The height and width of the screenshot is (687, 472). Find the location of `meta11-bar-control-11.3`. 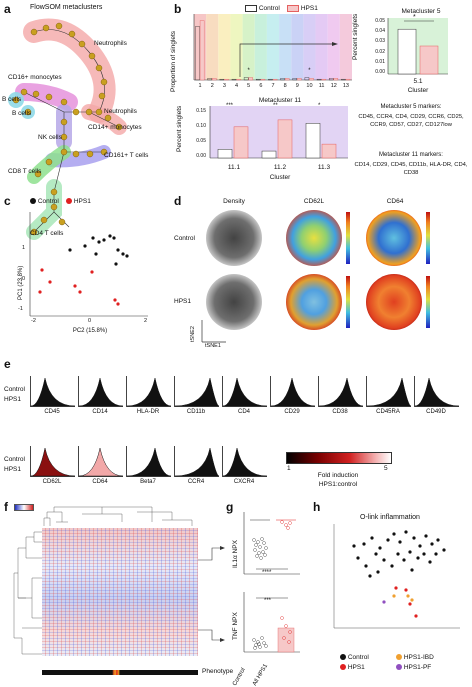

meta11-bar-control-11.3 is located at coordinates (313, 141).